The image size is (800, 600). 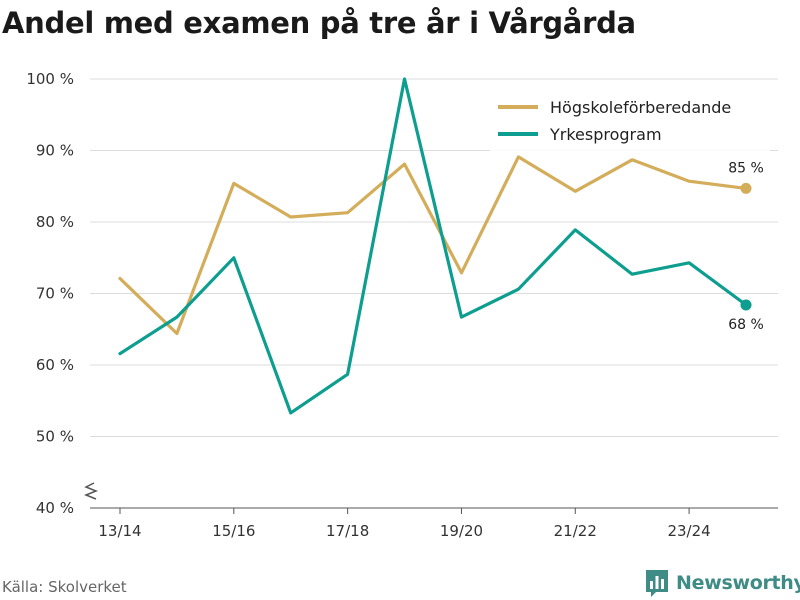 What do you see at coordinates (55, 508) in the screenshot?
I see `y-tick-label: 40 %` at bounding box center [55, 508].